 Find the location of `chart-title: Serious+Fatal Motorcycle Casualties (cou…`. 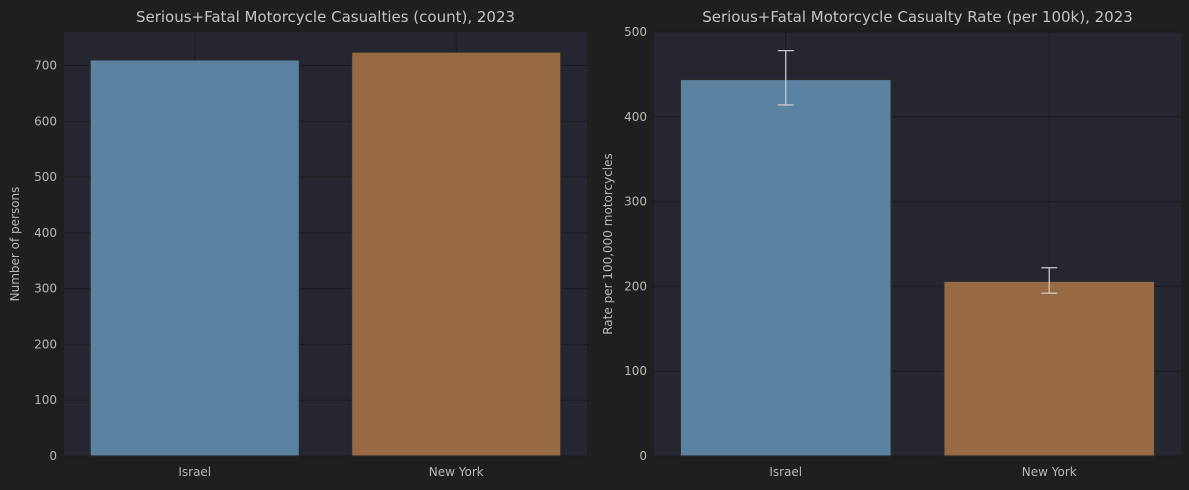

chart-title: Serious+Fatal Motorcycle Casualties (cou… is located at coordinates (325, 17).